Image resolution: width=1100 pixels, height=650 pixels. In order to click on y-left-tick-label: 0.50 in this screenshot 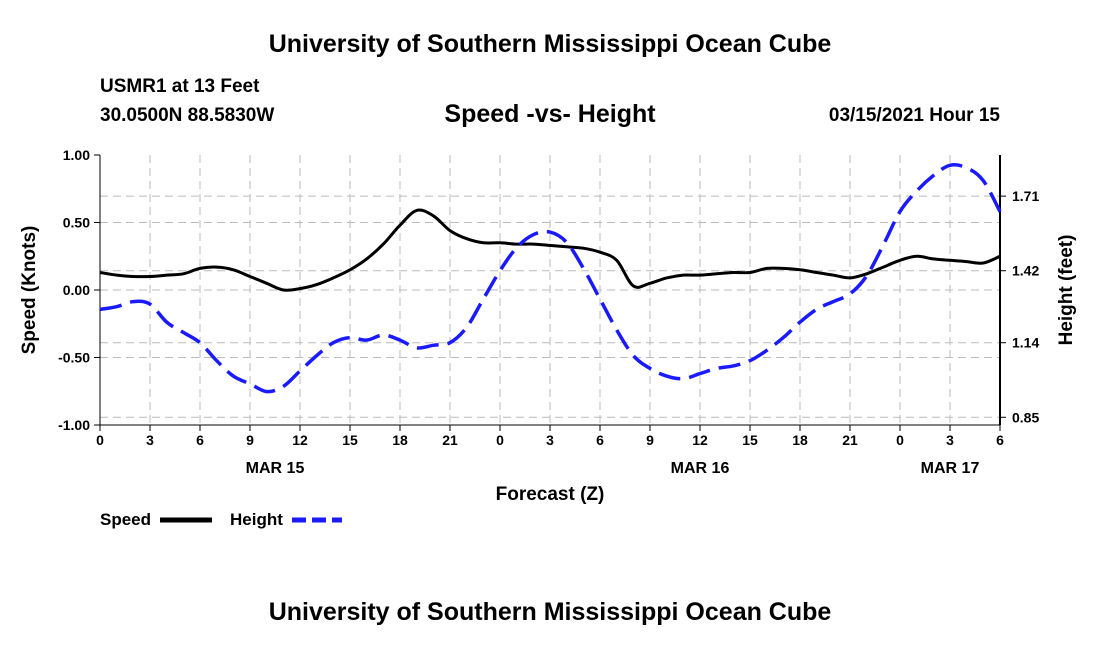, I will do `click(76, 223)`.